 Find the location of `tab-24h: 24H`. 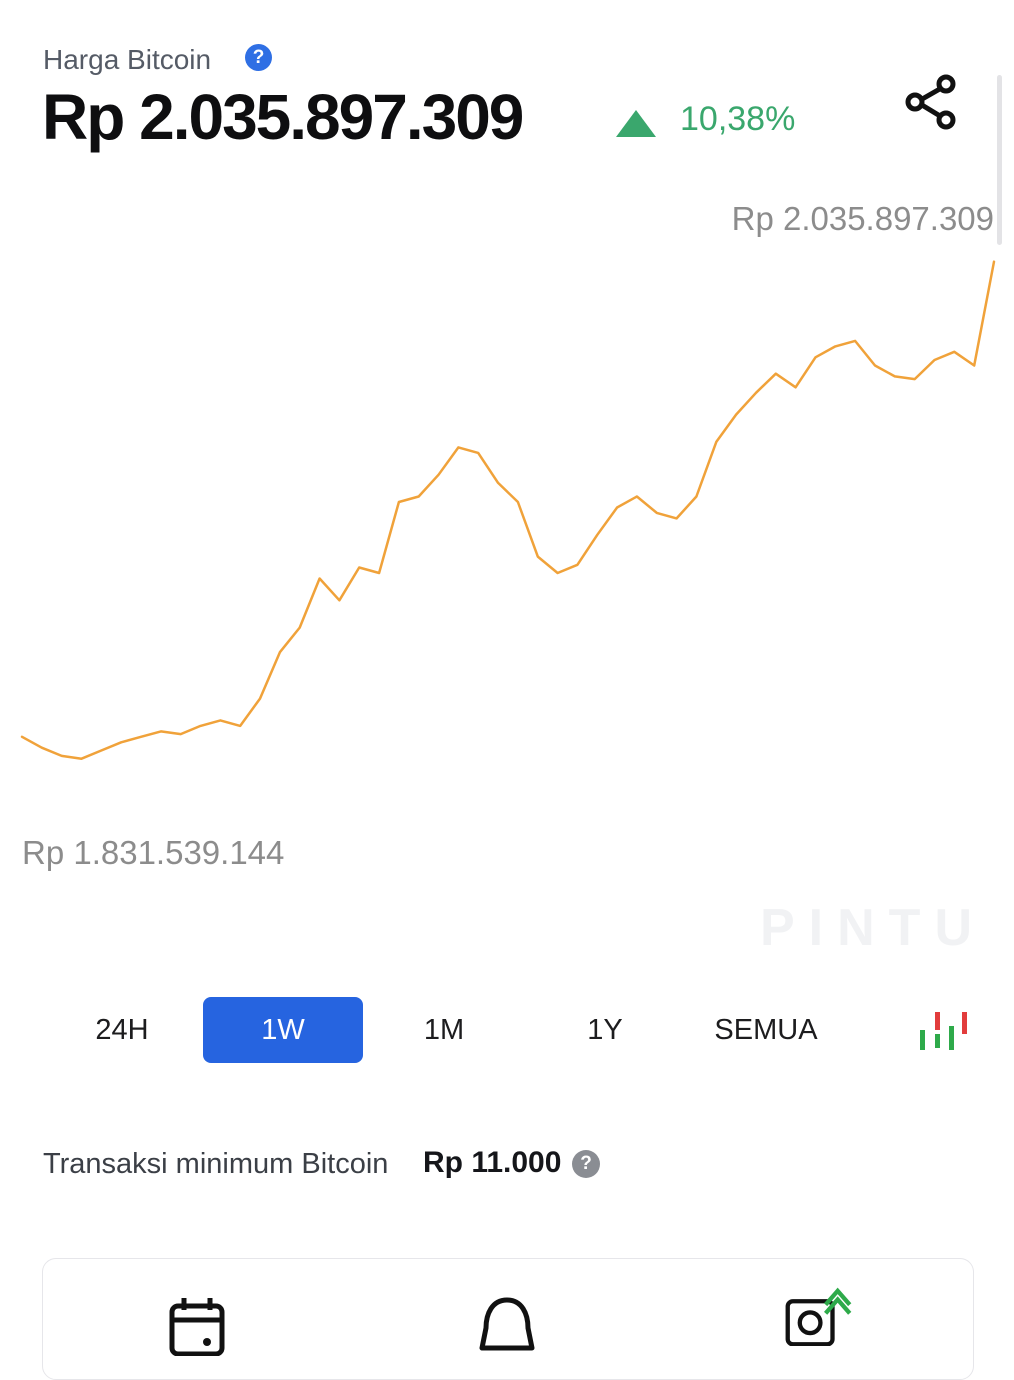

tab-24h: 24H is located at coordinates (122, 1029).